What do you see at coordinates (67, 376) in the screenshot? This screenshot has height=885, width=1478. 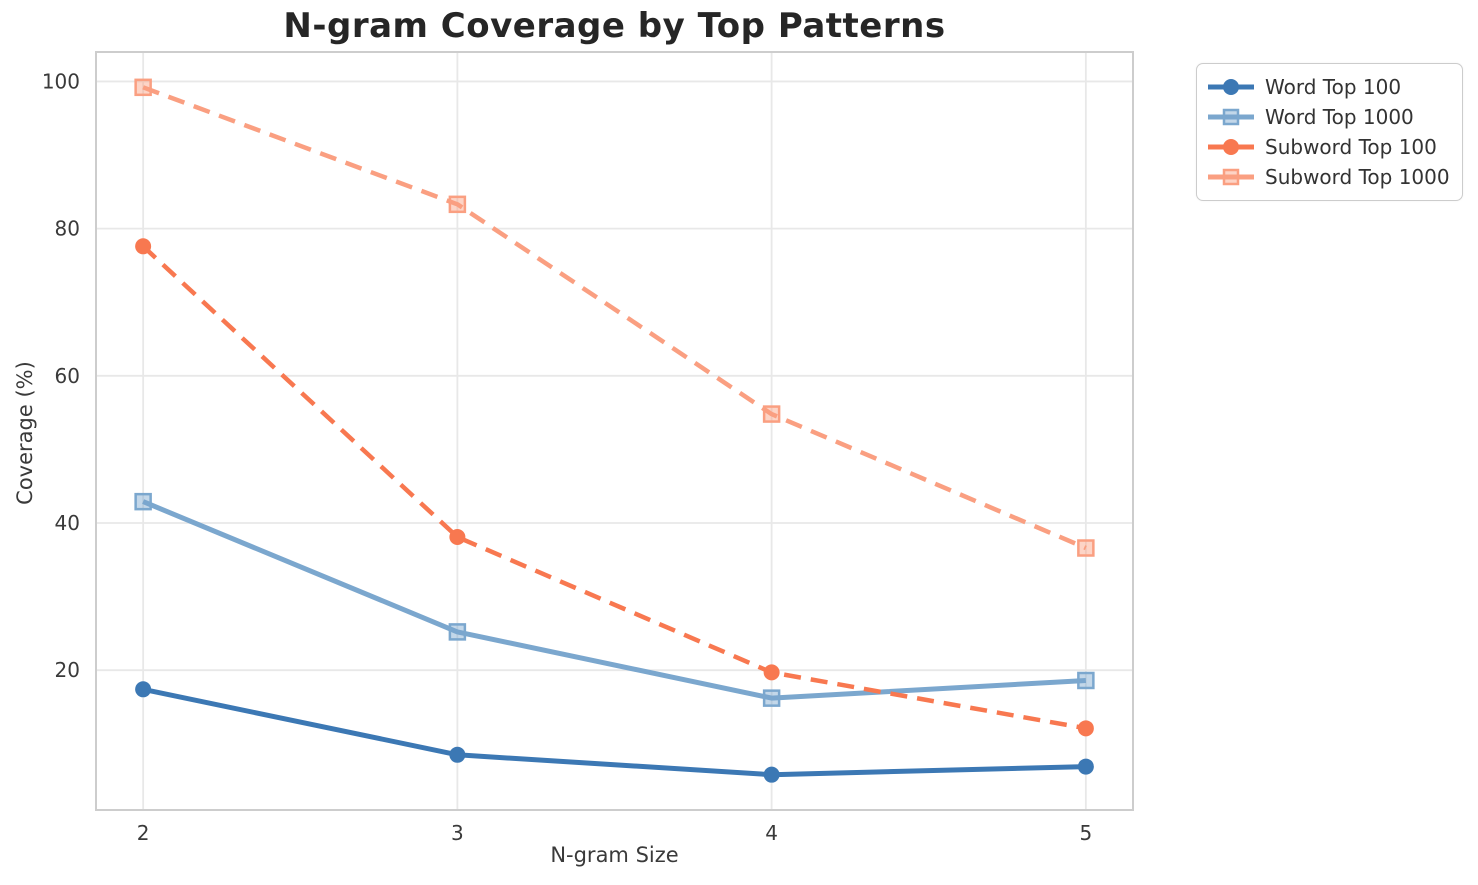 I see `y-tick-label: 60` at bounding box center [67, 376].